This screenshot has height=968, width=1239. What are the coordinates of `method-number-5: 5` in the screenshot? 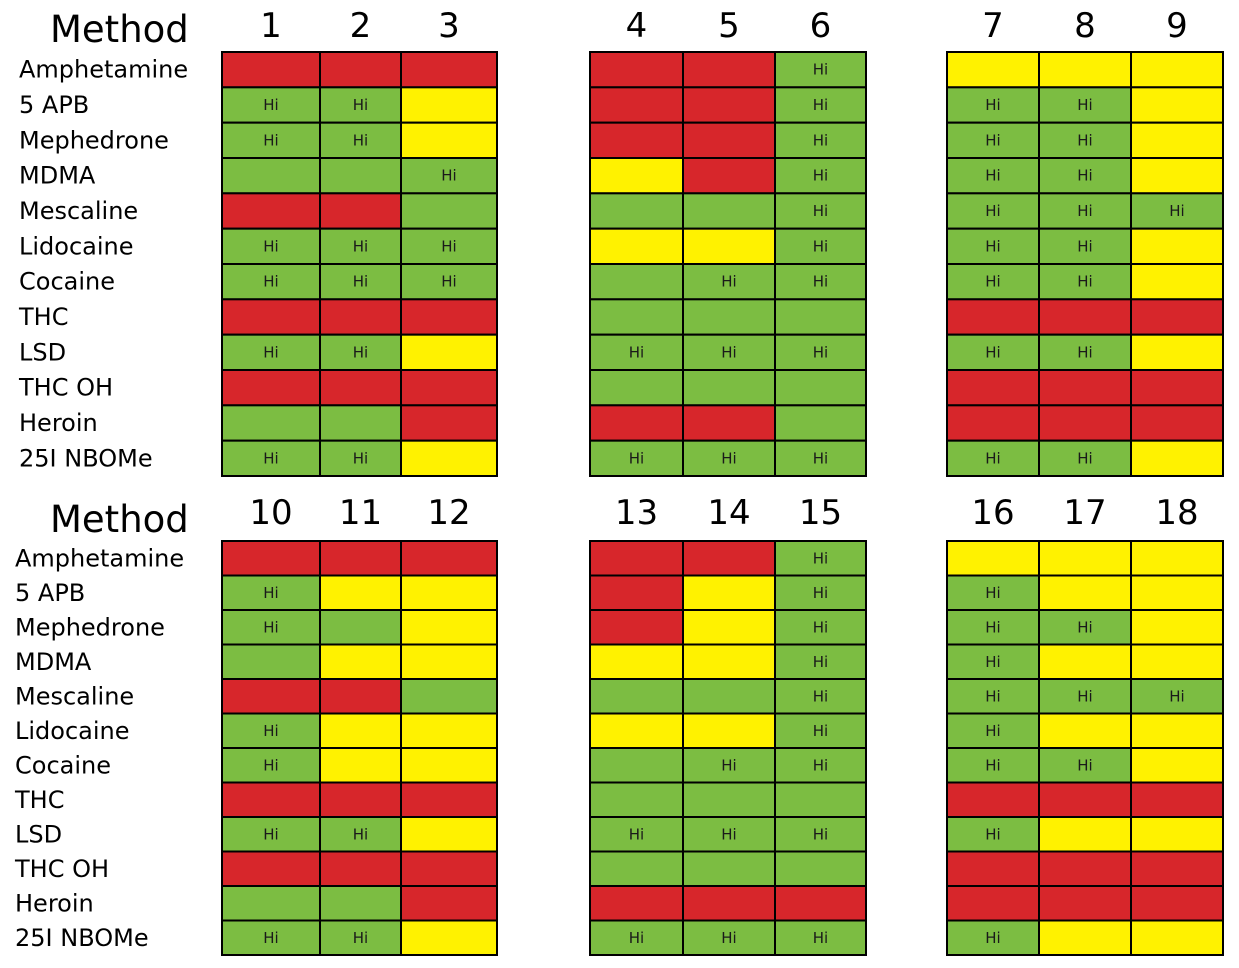 It's located at (729, 26).